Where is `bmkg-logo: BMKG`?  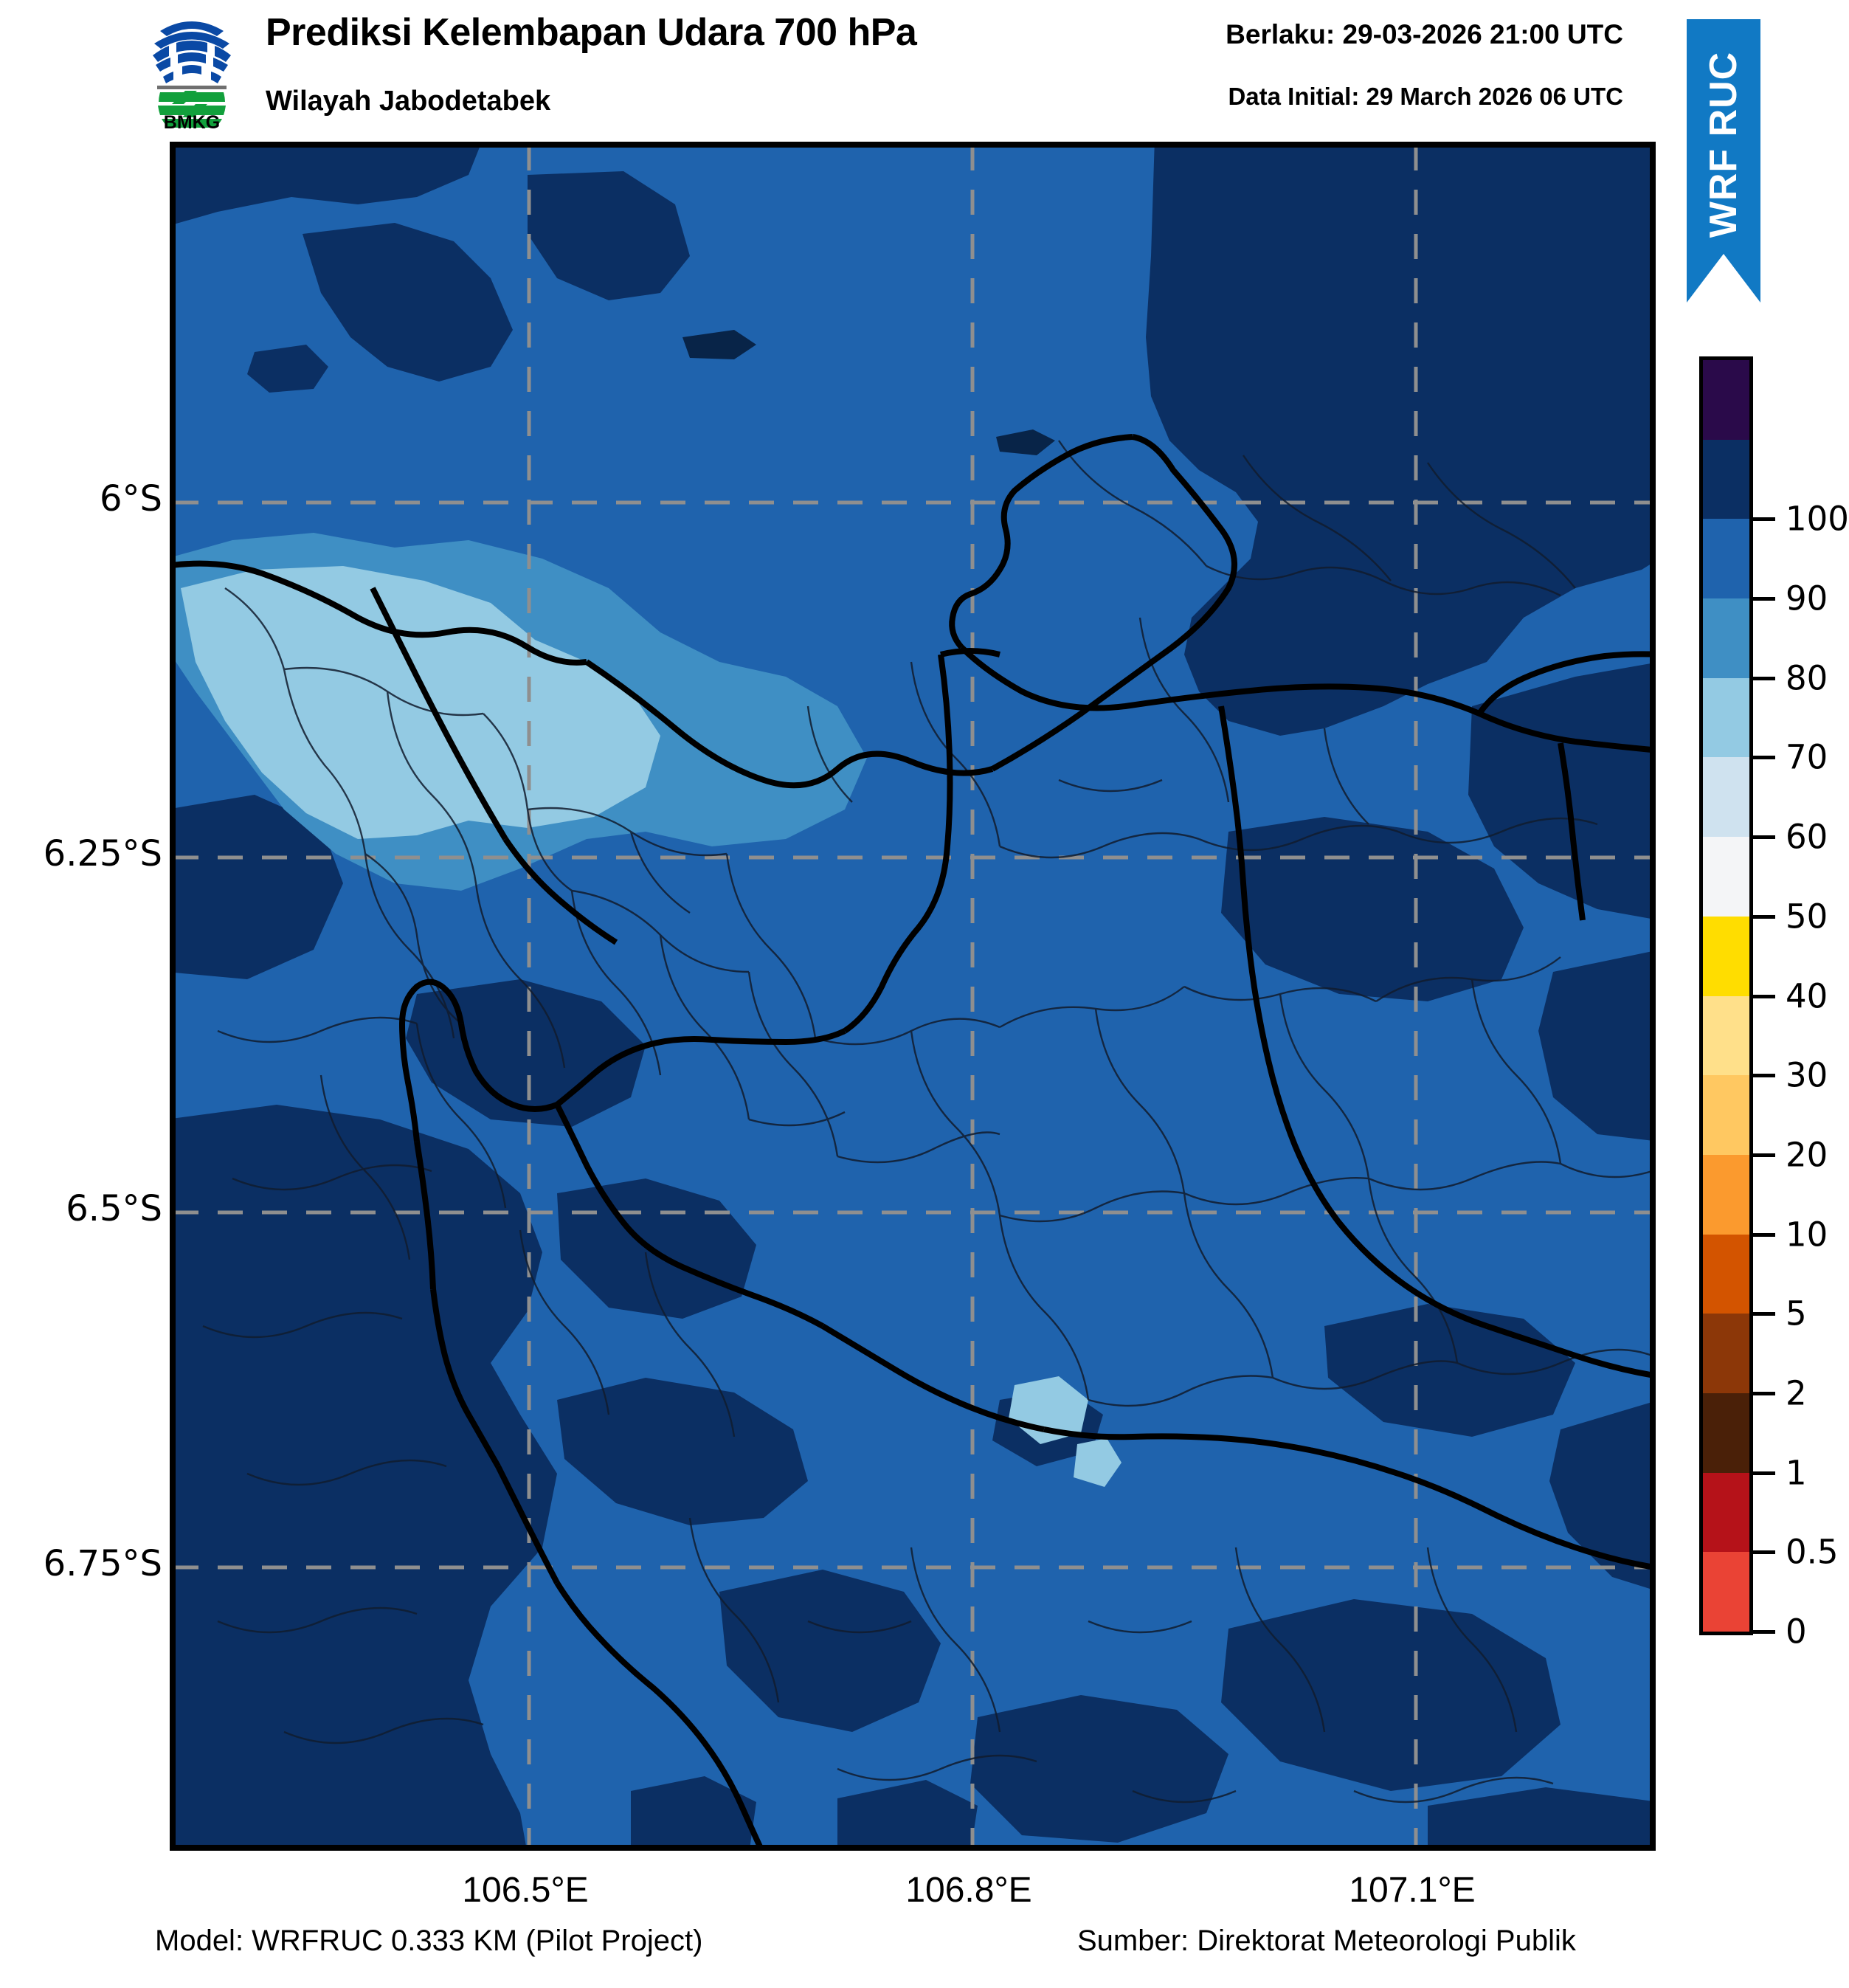 bmkg-logo: BMKG is located at coordinates (192, 76).